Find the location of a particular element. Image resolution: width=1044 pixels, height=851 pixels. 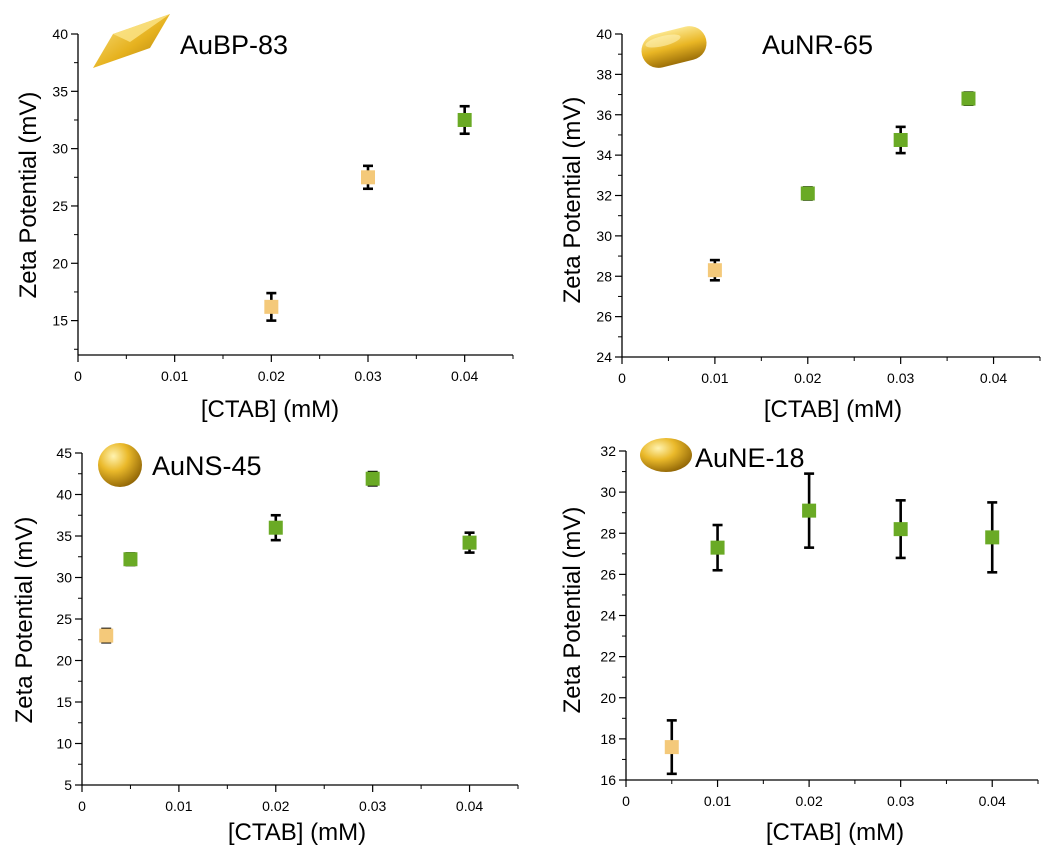

panel-aune-18-title: AuNE-18 is located at coordinates (750, 458).